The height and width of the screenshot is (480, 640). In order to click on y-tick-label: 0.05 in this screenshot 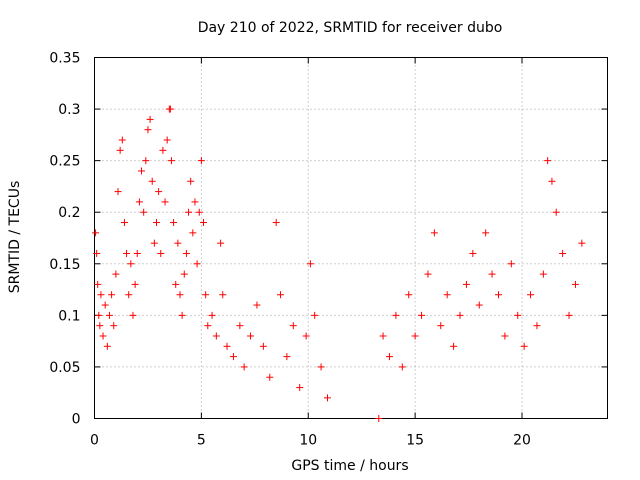, I will do `click(64, 368)`.